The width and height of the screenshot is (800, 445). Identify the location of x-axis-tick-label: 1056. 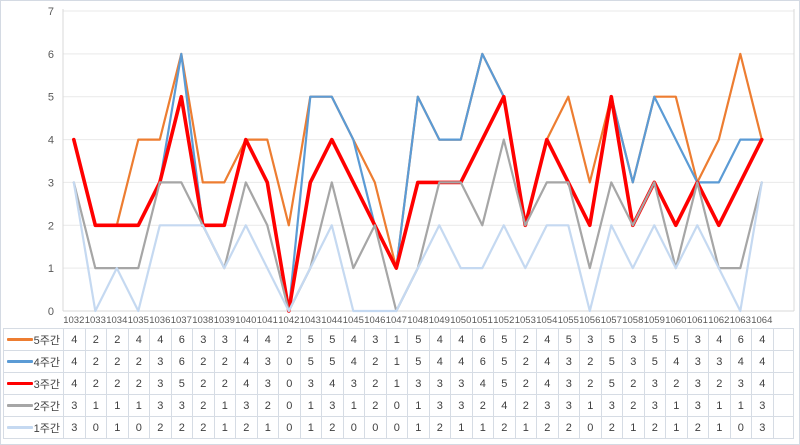
(589, 320).